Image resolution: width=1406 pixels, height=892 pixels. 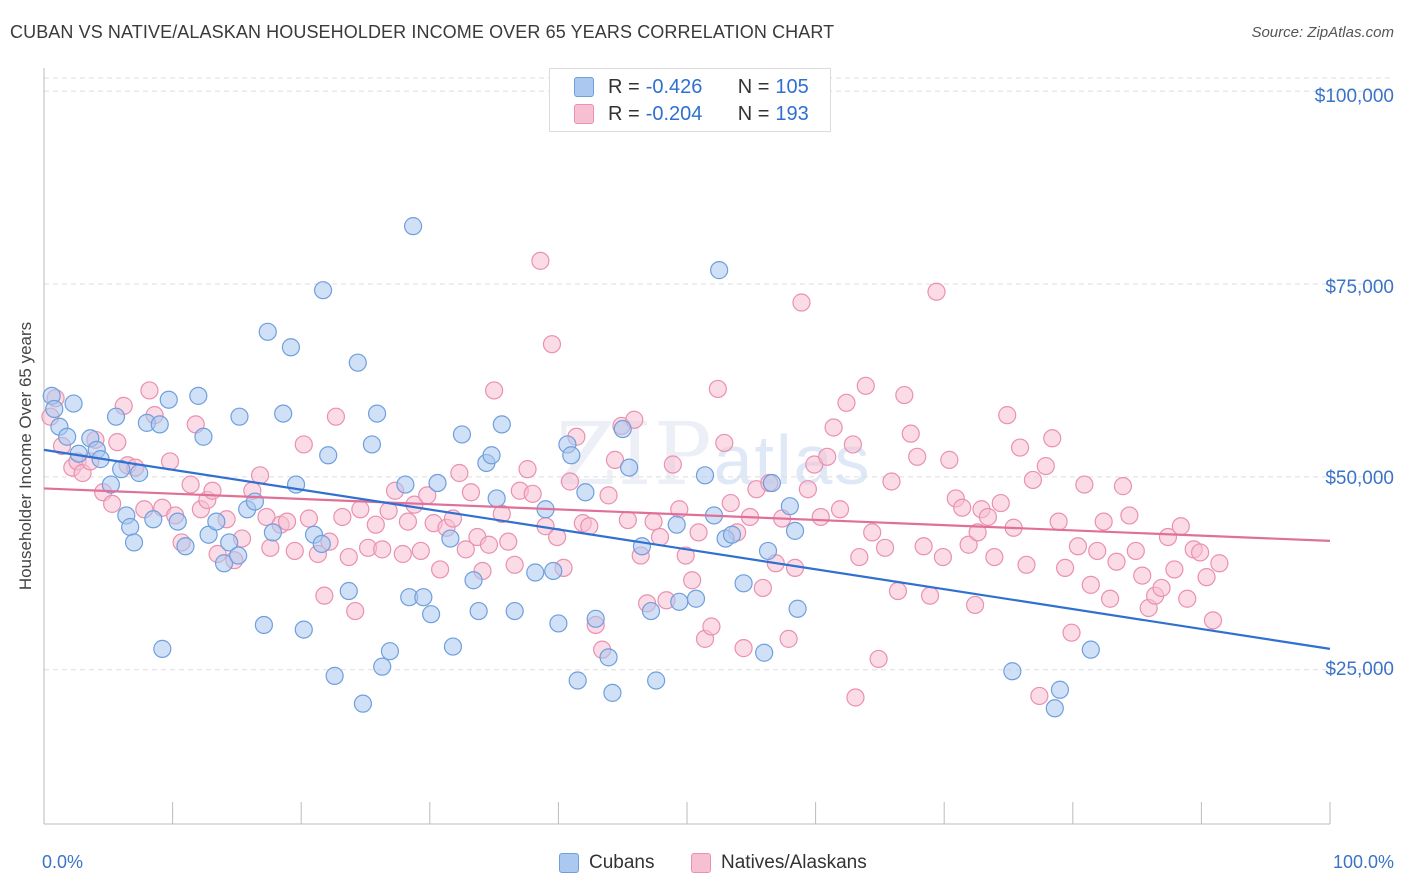 What do you see at coordinates (584, 114) in the screenshot?
I see `natives-swatch` at bounding box center [584, 114].